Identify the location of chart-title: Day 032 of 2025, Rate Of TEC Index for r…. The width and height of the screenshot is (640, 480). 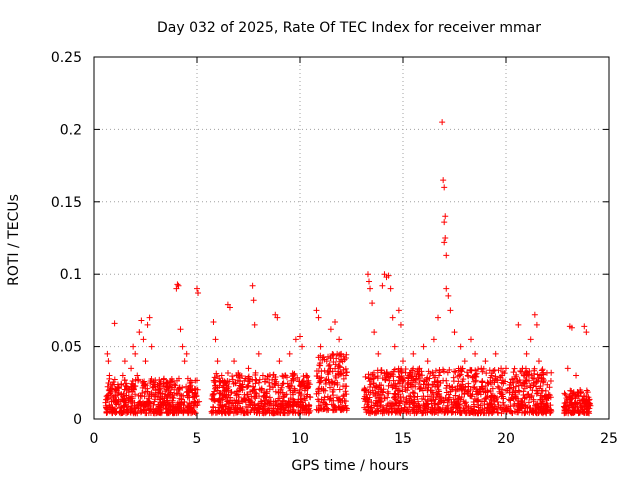
(349, 28).